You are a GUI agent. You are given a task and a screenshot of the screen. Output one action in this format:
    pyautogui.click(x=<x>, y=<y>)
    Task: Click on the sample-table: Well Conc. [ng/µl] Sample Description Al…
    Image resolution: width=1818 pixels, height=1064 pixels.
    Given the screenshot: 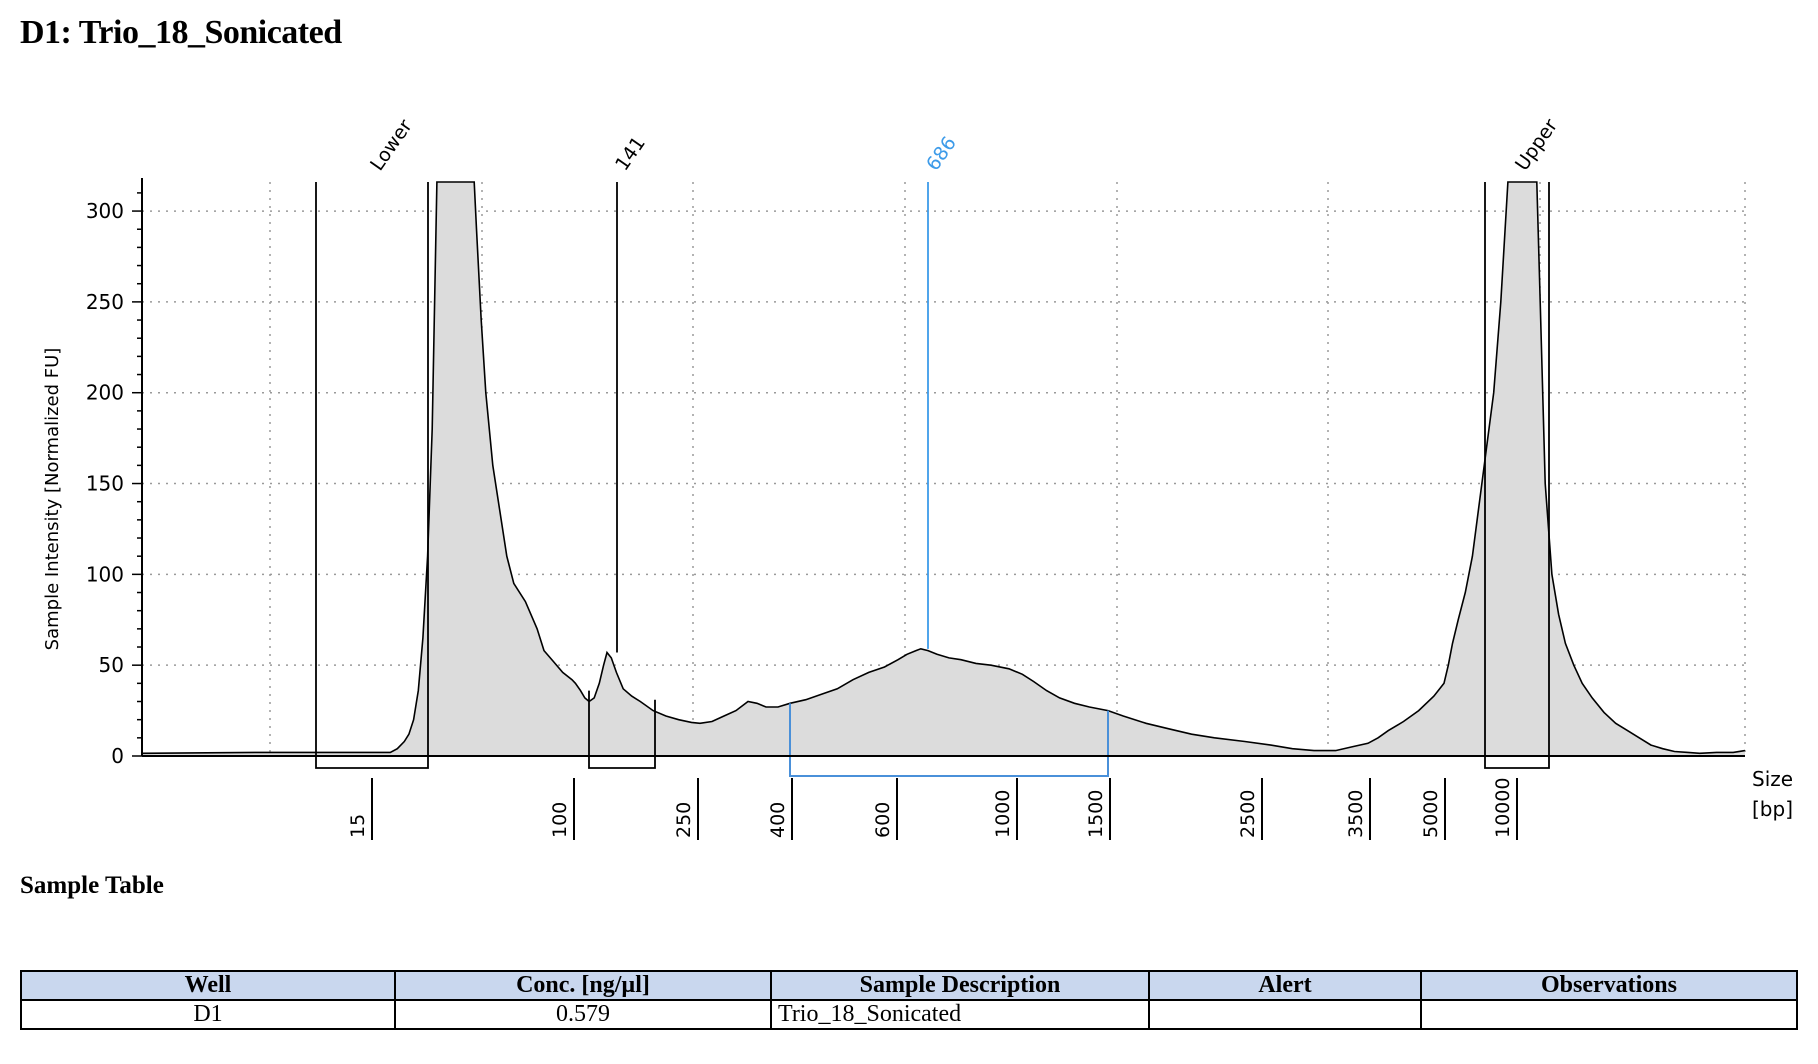 What is the action you would take?
    pyautogui.click(x=909, y=1000)
    